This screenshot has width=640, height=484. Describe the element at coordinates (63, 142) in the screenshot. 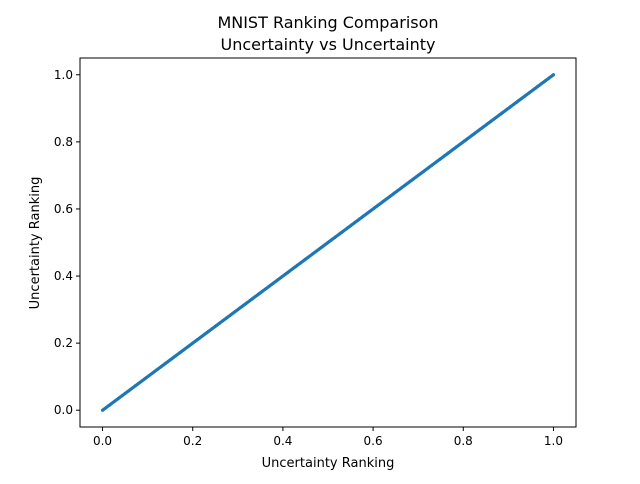

I see `y-tick-label: 0.8` at that location.